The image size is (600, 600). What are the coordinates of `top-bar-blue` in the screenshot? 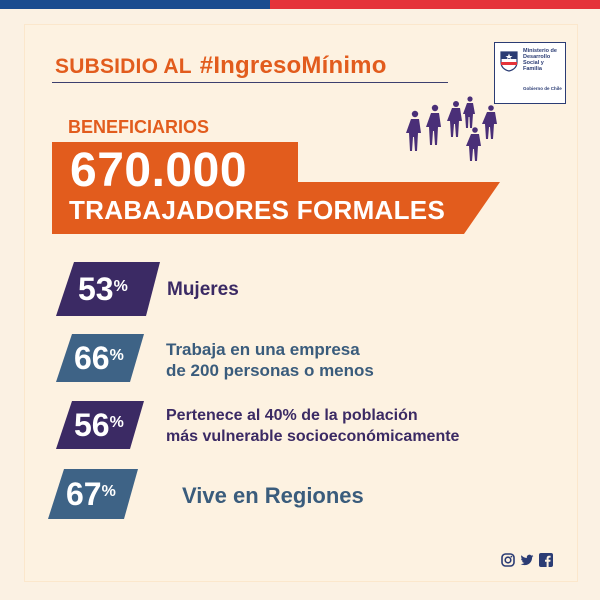 It's located at (135, 4).